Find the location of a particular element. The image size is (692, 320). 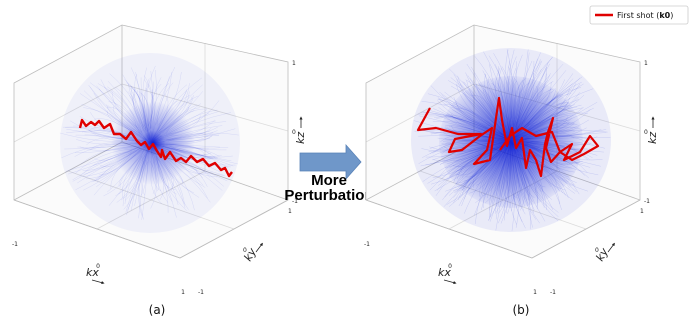

kz-tick-max: 1 is located at coordinates (294, 63).